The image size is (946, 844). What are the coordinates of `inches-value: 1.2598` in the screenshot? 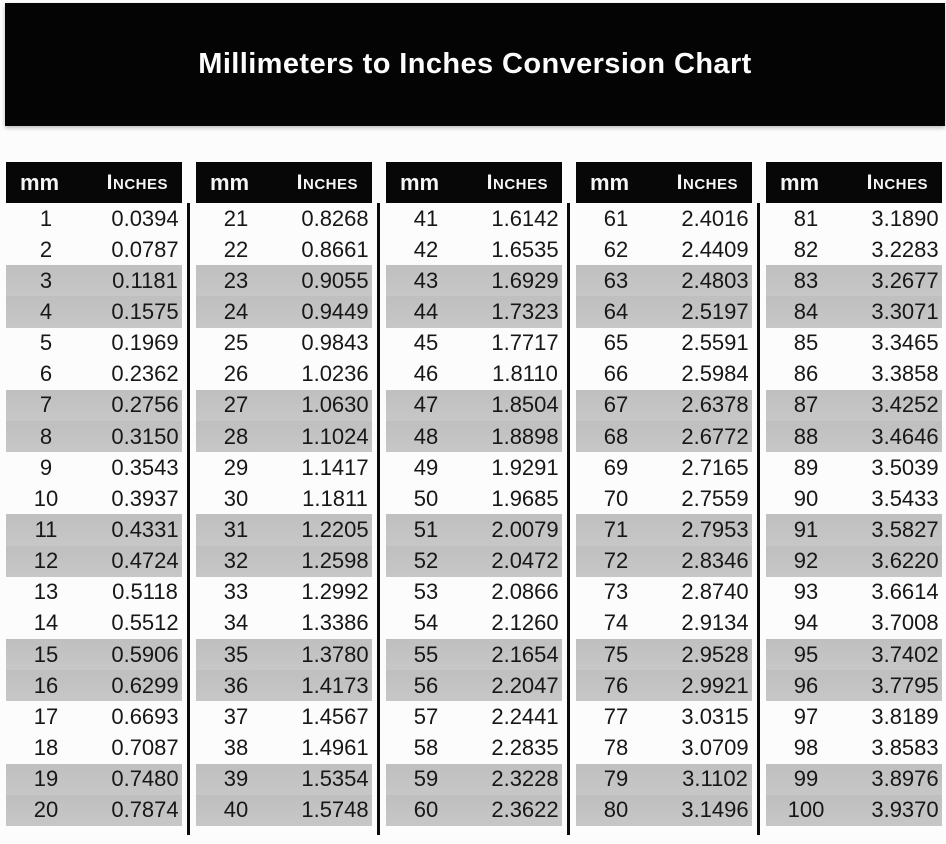 It's located at (335, 561).